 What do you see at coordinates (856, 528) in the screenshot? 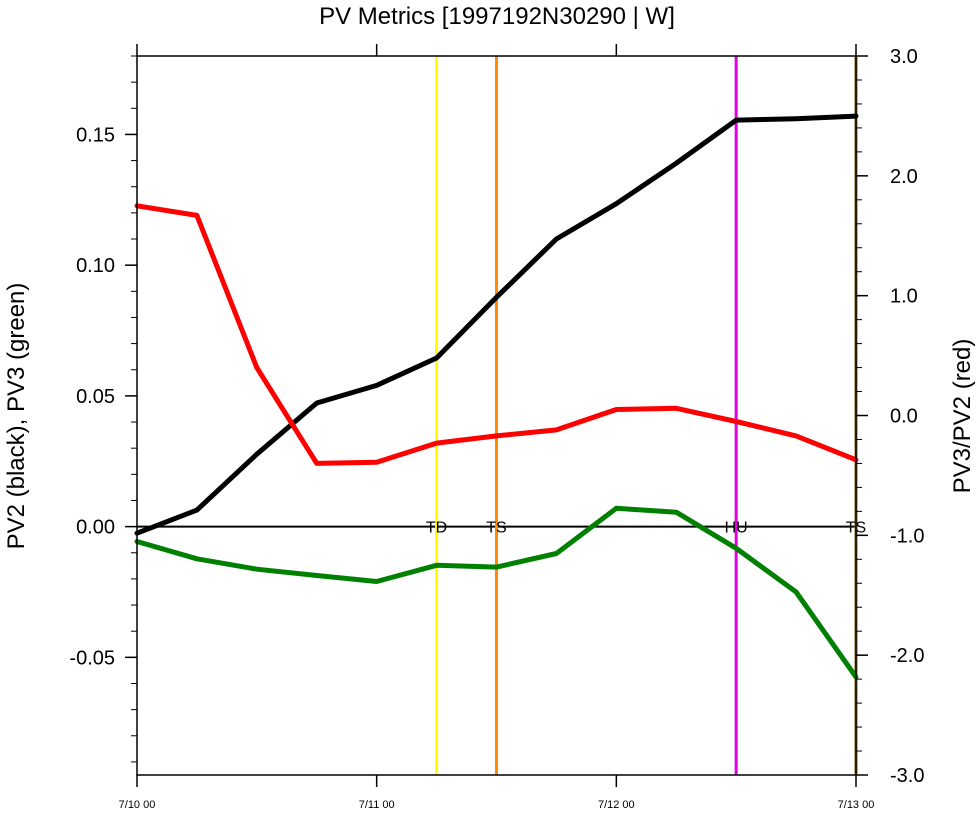
I see `event-label-ts-3: TS` at bounding box center [856, 528].